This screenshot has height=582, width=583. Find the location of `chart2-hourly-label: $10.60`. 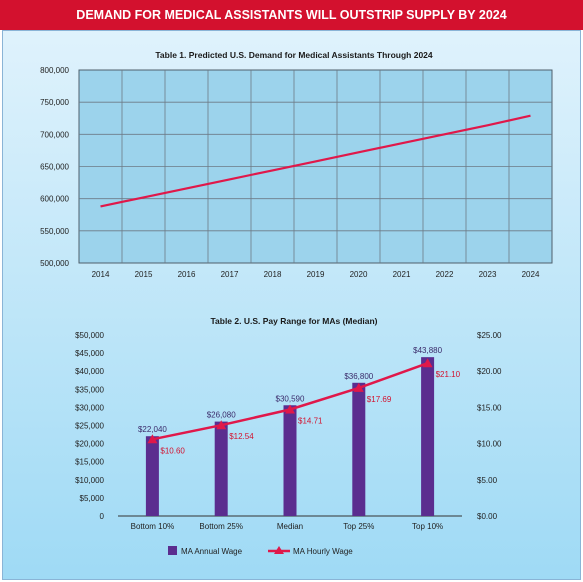

chart2-hourly-label: $10.60 is located at coordinates (172, 450).